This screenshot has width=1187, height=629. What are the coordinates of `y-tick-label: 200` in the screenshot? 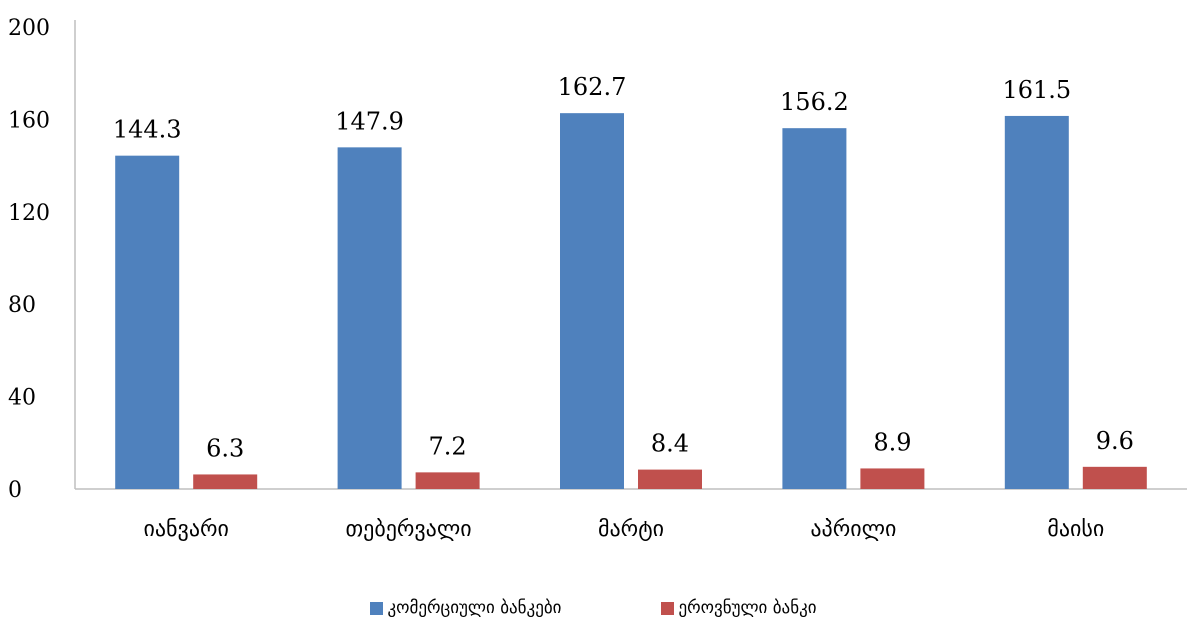 It's located at (29, 28).